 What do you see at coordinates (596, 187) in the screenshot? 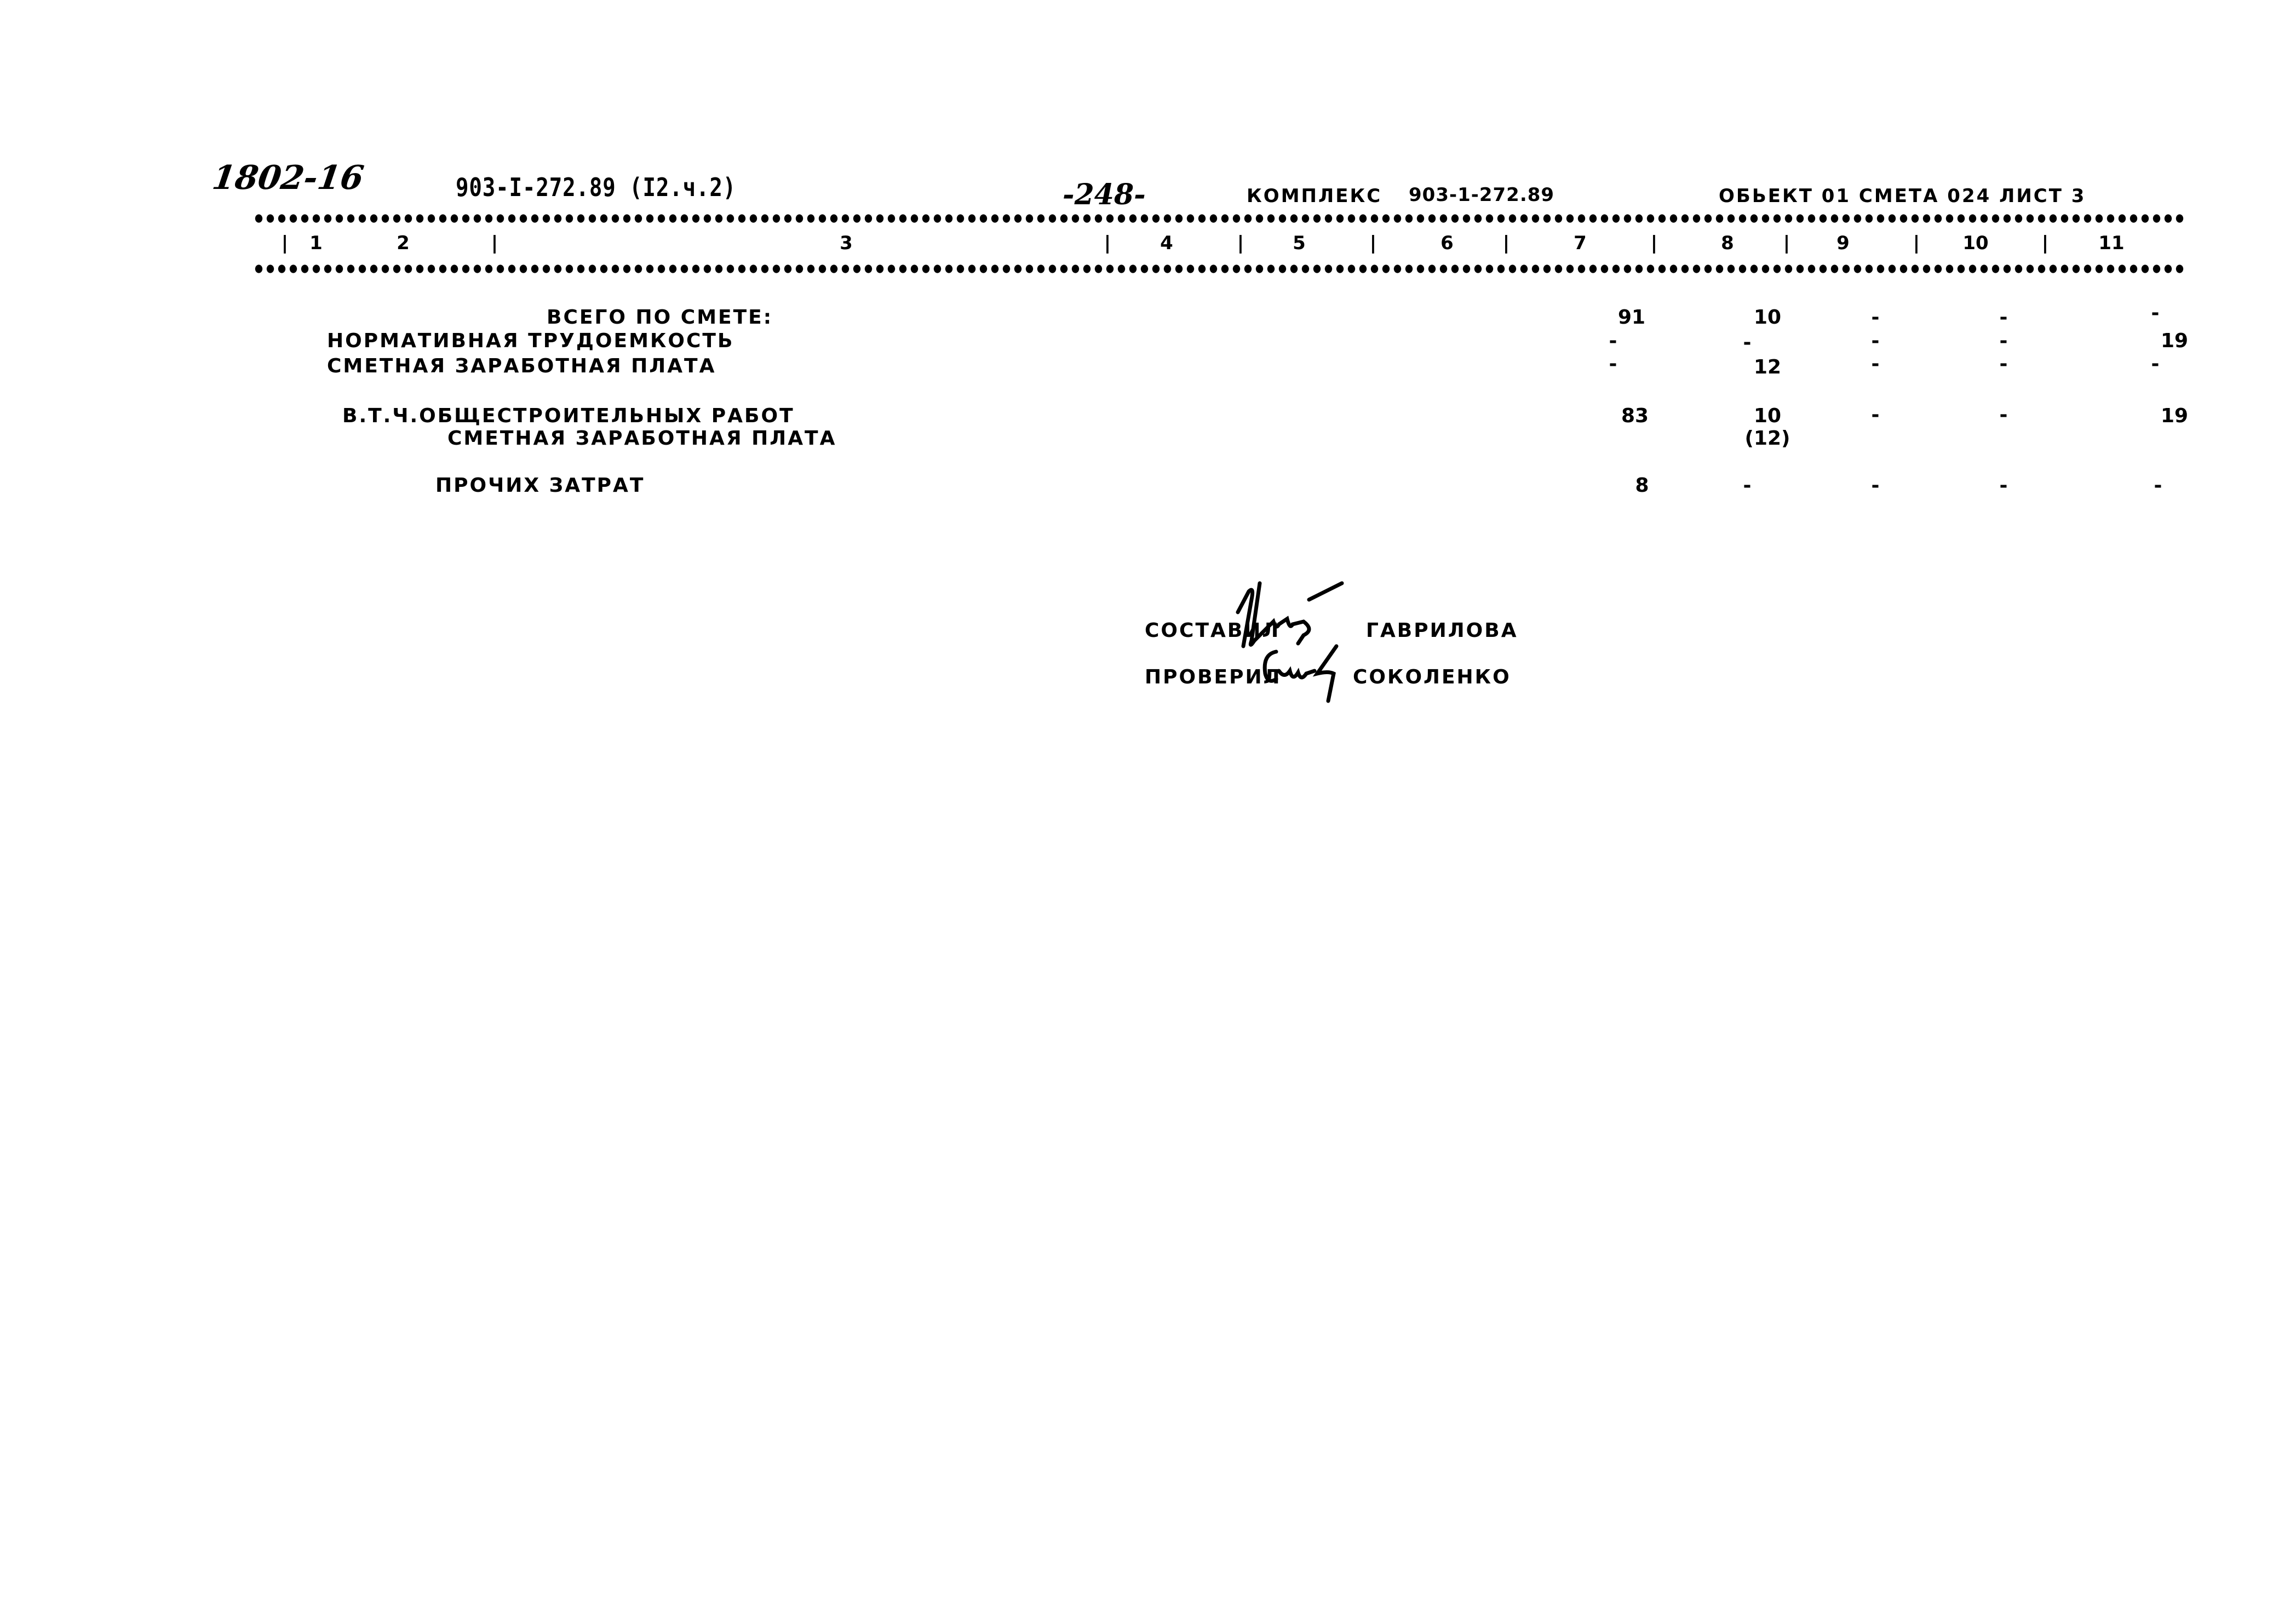
I see `project-code: 903-I-272.89 (I2.ч.2)` at bounding box center [596, 187].